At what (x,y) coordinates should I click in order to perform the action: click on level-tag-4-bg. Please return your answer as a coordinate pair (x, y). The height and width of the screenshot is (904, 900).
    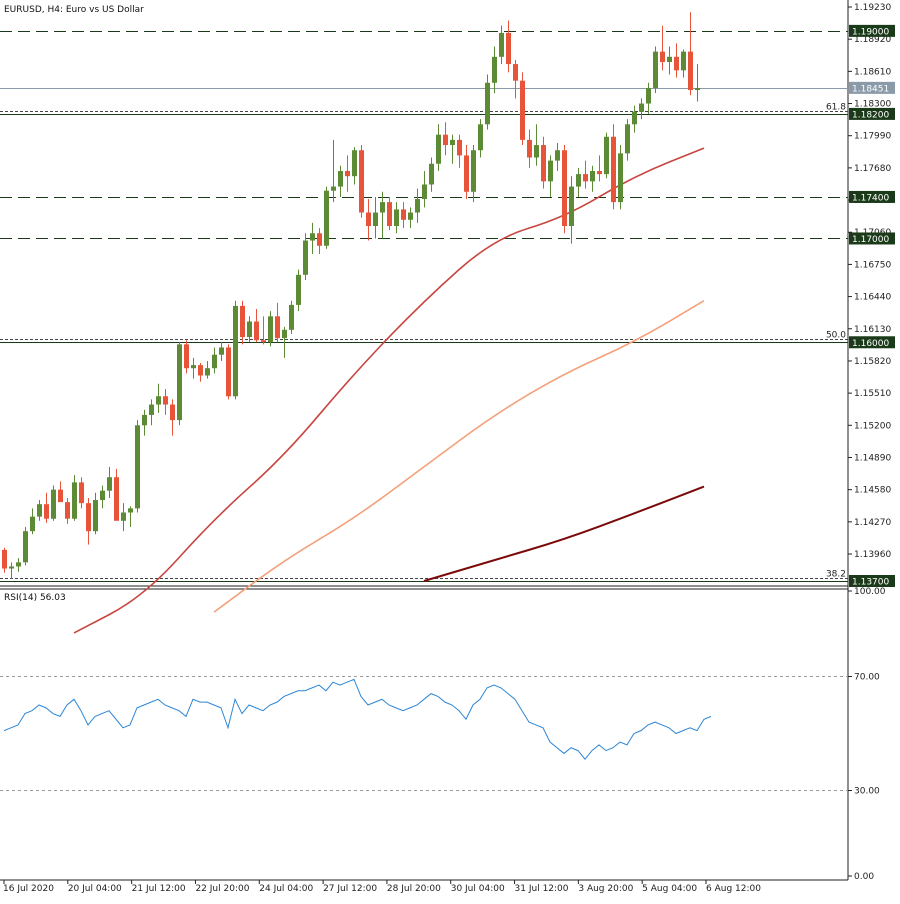
    Looking at the image, I should click on (872, 342).